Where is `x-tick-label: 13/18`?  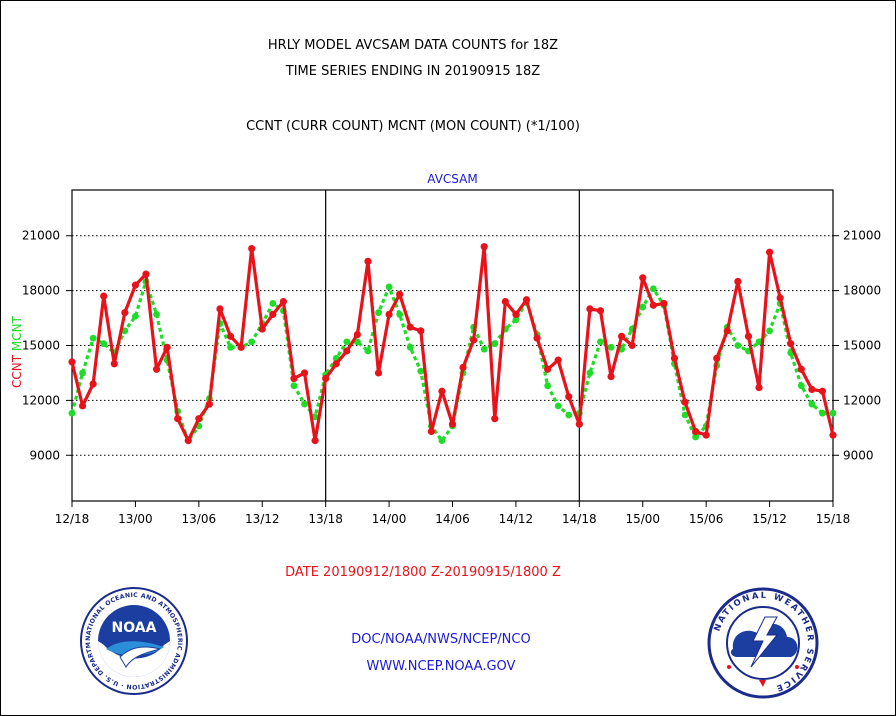 x-tick-label: 13/18 is located at coordinates (325, 519).